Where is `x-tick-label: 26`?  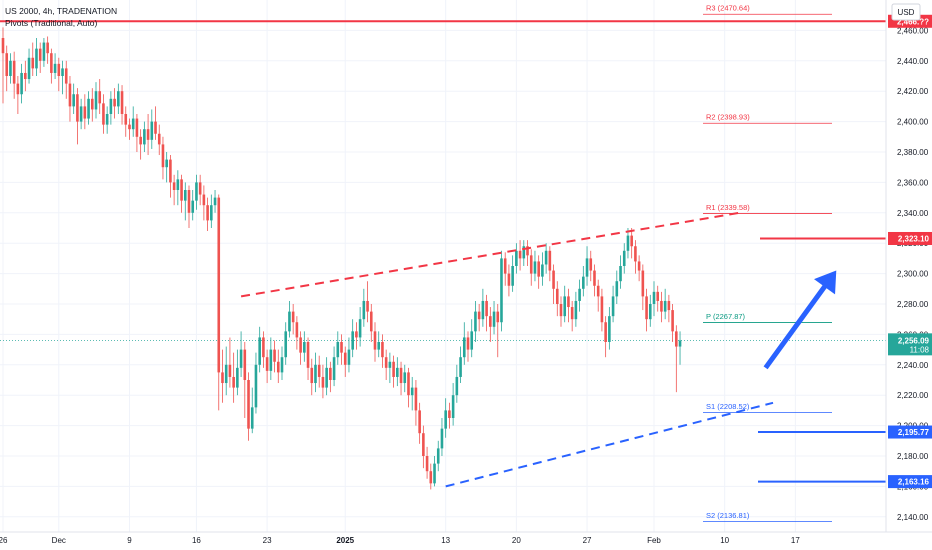 x-tick-label: 26 is located at coordinates (4, 540).